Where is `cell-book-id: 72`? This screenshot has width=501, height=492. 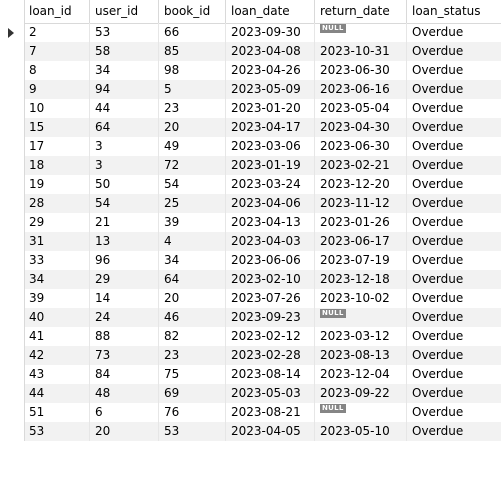
cell-book-id: 72 is located at coordinates (192, 165).